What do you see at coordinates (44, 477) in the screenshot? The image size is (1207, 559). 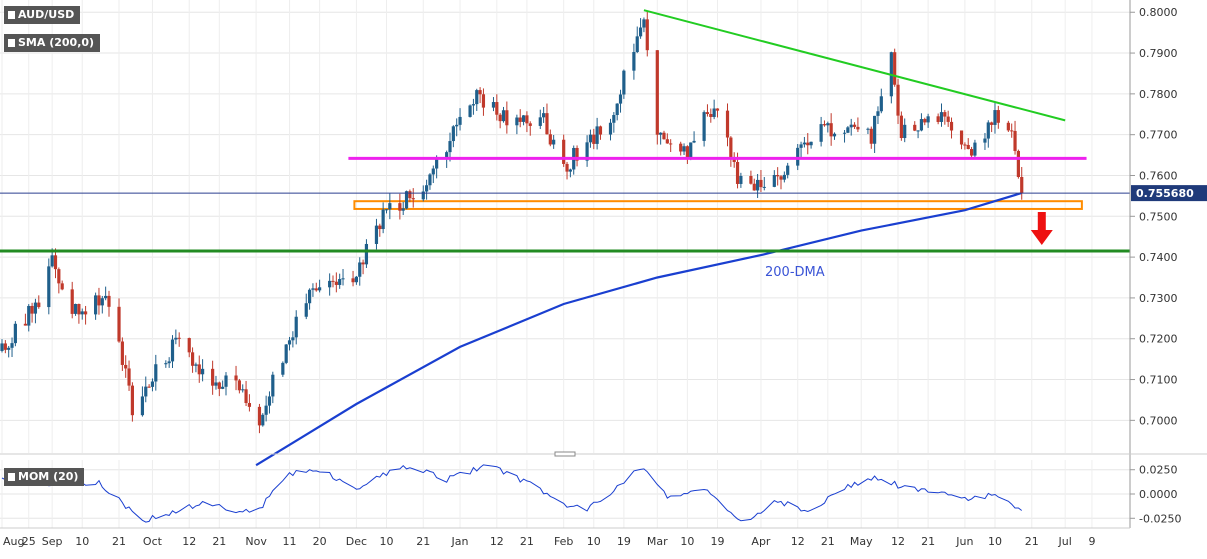 I see `momentum-tag: MOM (20)` at bounding box center [44, 477].